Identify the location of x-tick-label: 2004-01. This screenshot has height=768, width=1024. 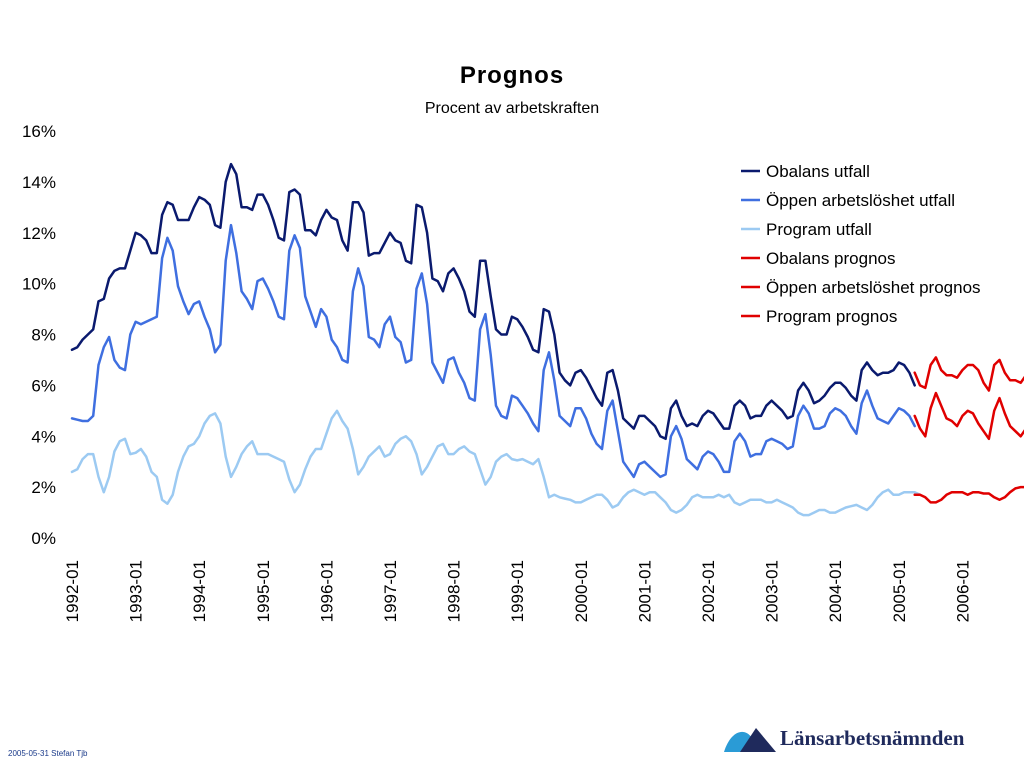
(835, 591).